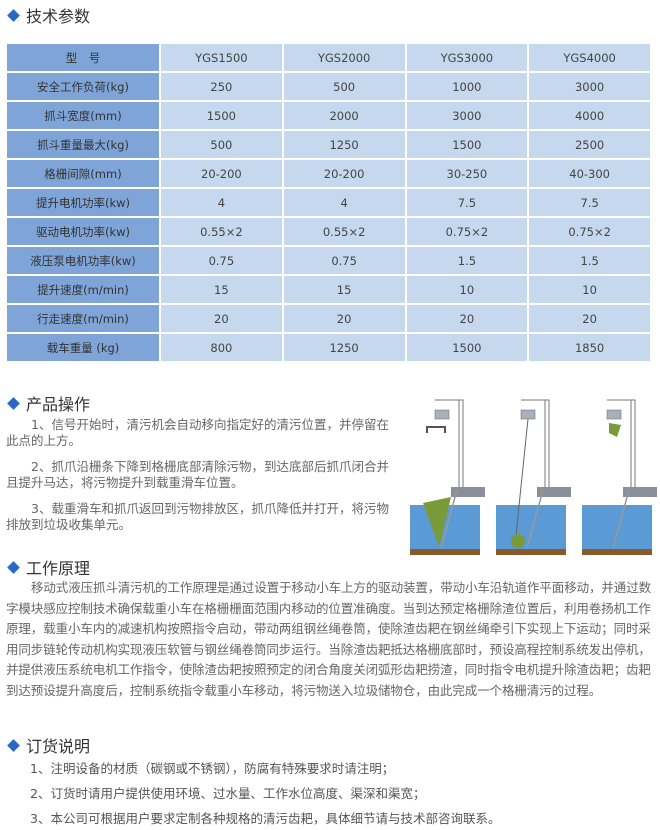  Describe the element at coordinates (212, 768) in the screenshot. I see `ordering-item: 1、注明设备的材质（碳钢或不锈钢），防腐有特殊要求时请注明；` at that location.